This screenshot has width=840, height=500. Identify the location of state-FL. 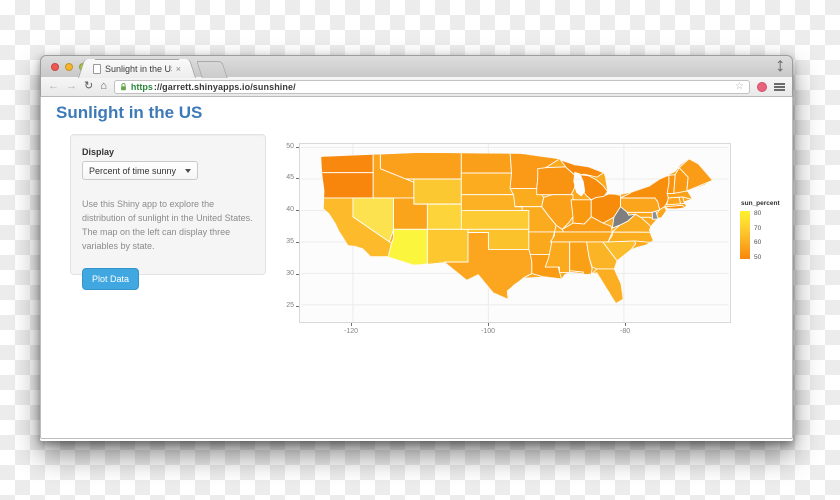
(596, 286).